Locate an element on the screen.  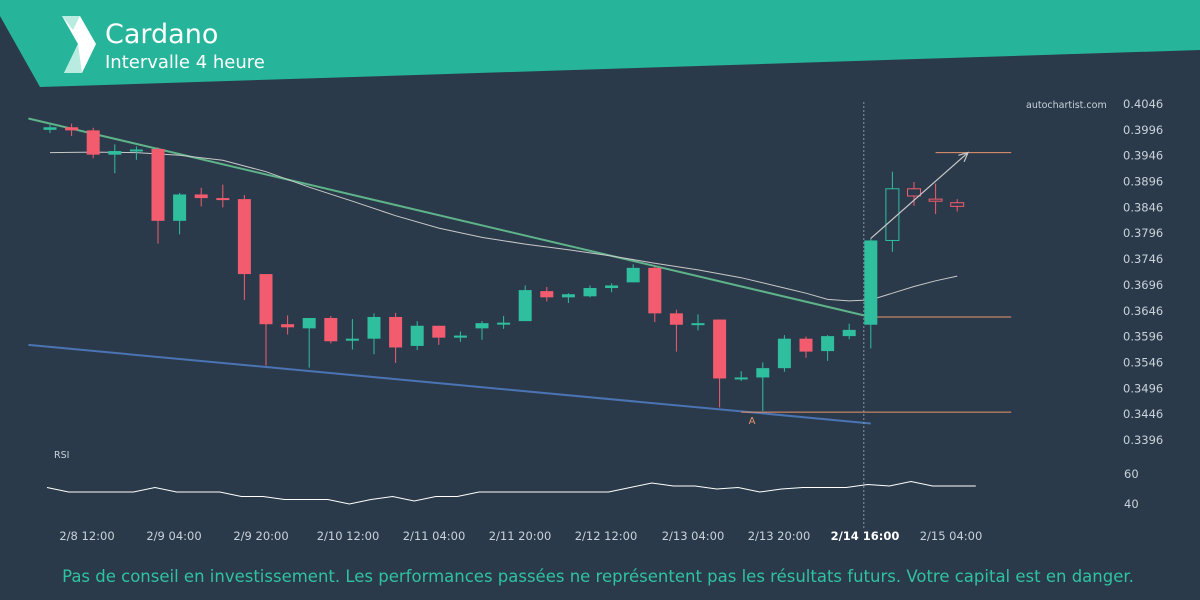
time-tick: 2/11 04:00 is located at coordinates (434, 536).